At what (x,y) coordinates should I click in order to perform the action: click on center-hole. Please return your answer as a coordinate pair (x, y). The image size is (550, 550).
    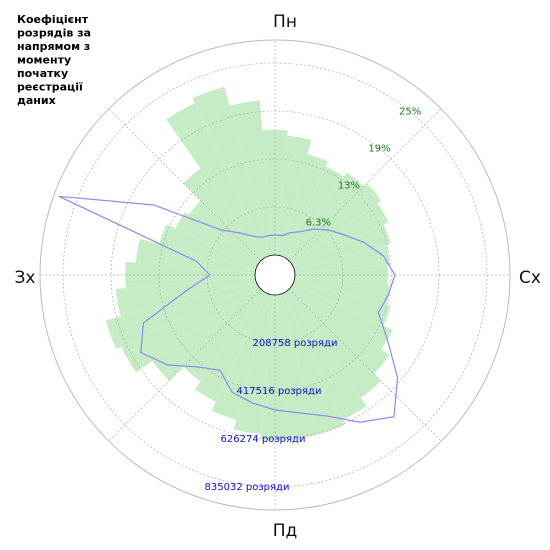
    Looking at the image, I should click on (275, 275).